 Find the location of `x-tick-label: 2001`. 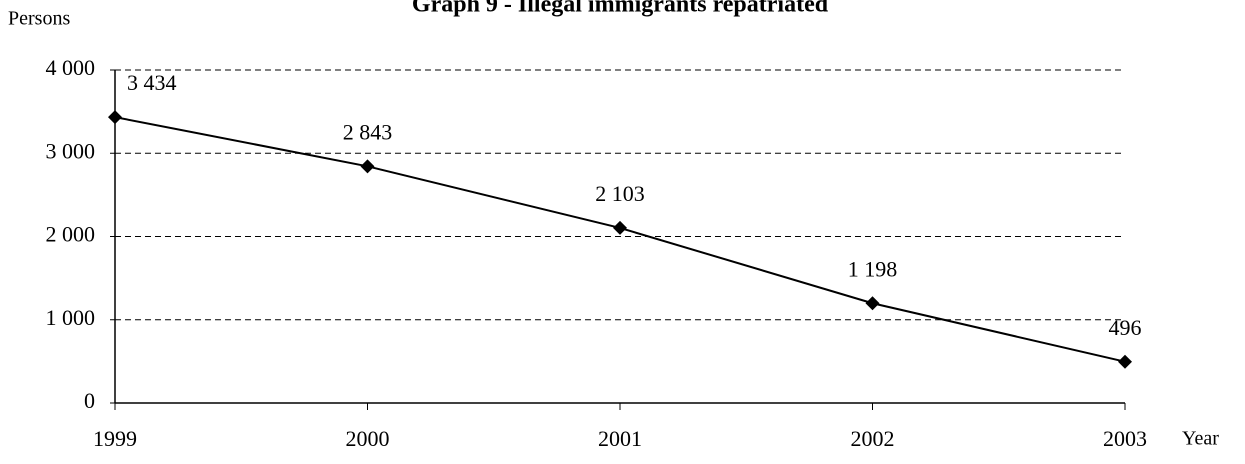

x-tick-label: 2001 is located at coordinates (620, 438).